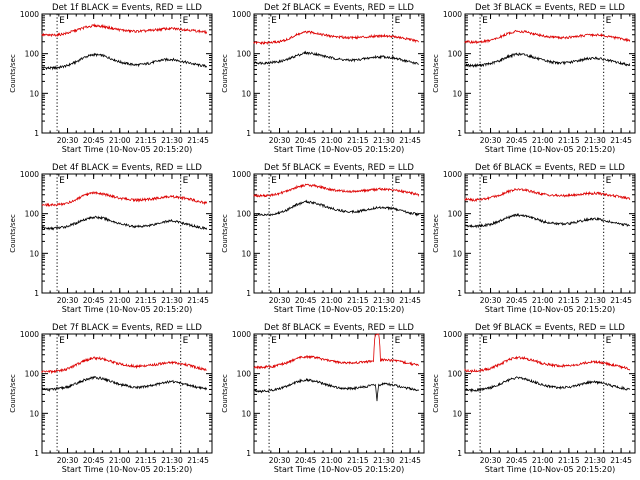  I want to click on chart-title: Det 3f BLACK = Events, RED = LLD, so click(550, 8).